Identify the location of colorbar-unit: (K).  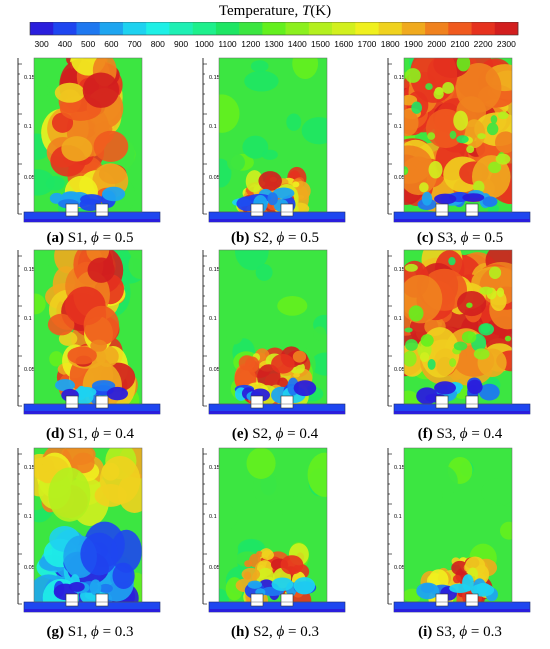
(321, 11).